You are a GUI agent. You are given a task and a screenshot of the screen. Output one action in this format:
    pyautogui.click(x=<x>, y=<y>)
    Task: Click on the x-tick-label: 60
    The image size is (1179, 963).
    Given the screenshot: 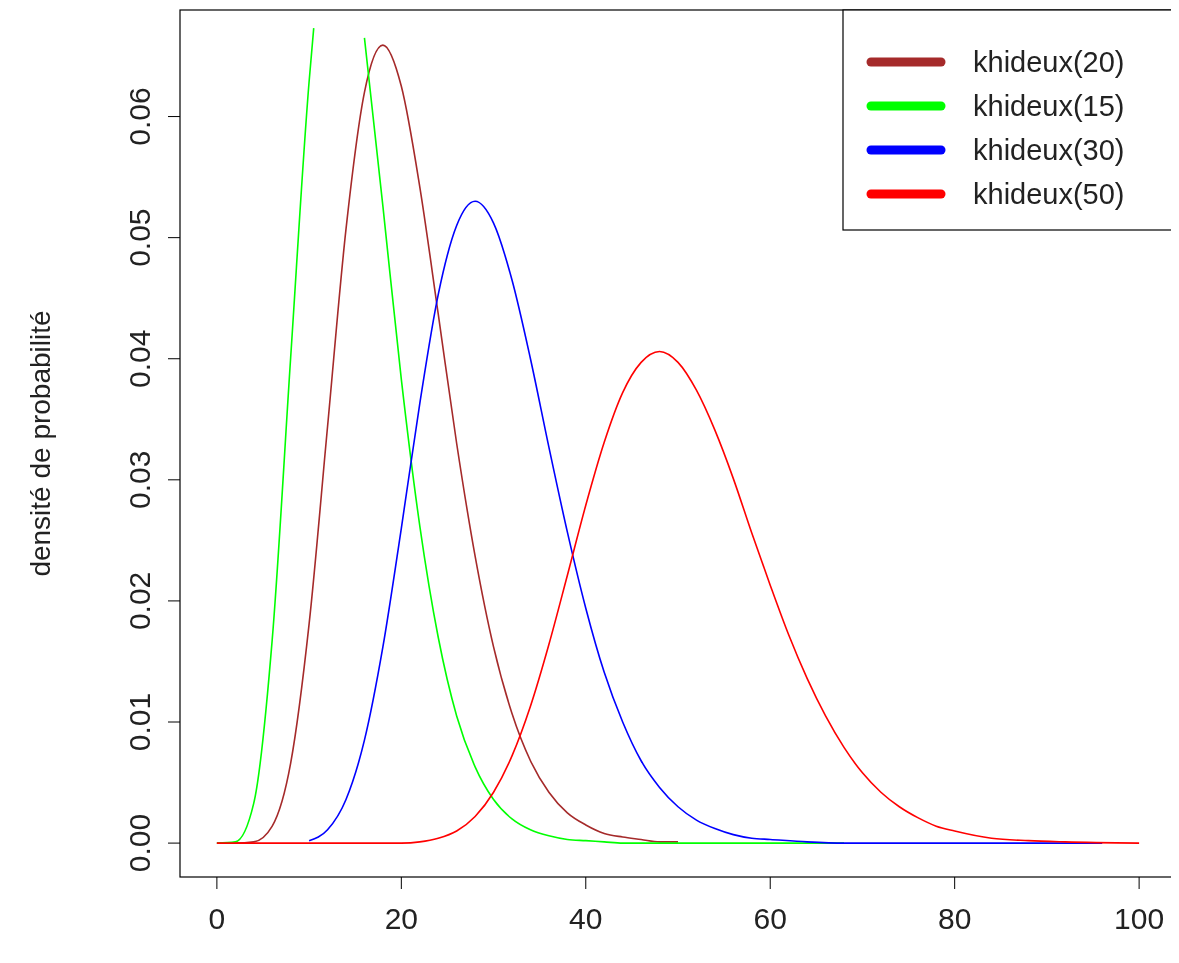 What is the action you would take?
    pyautogui.click(x=770, y=918)
    